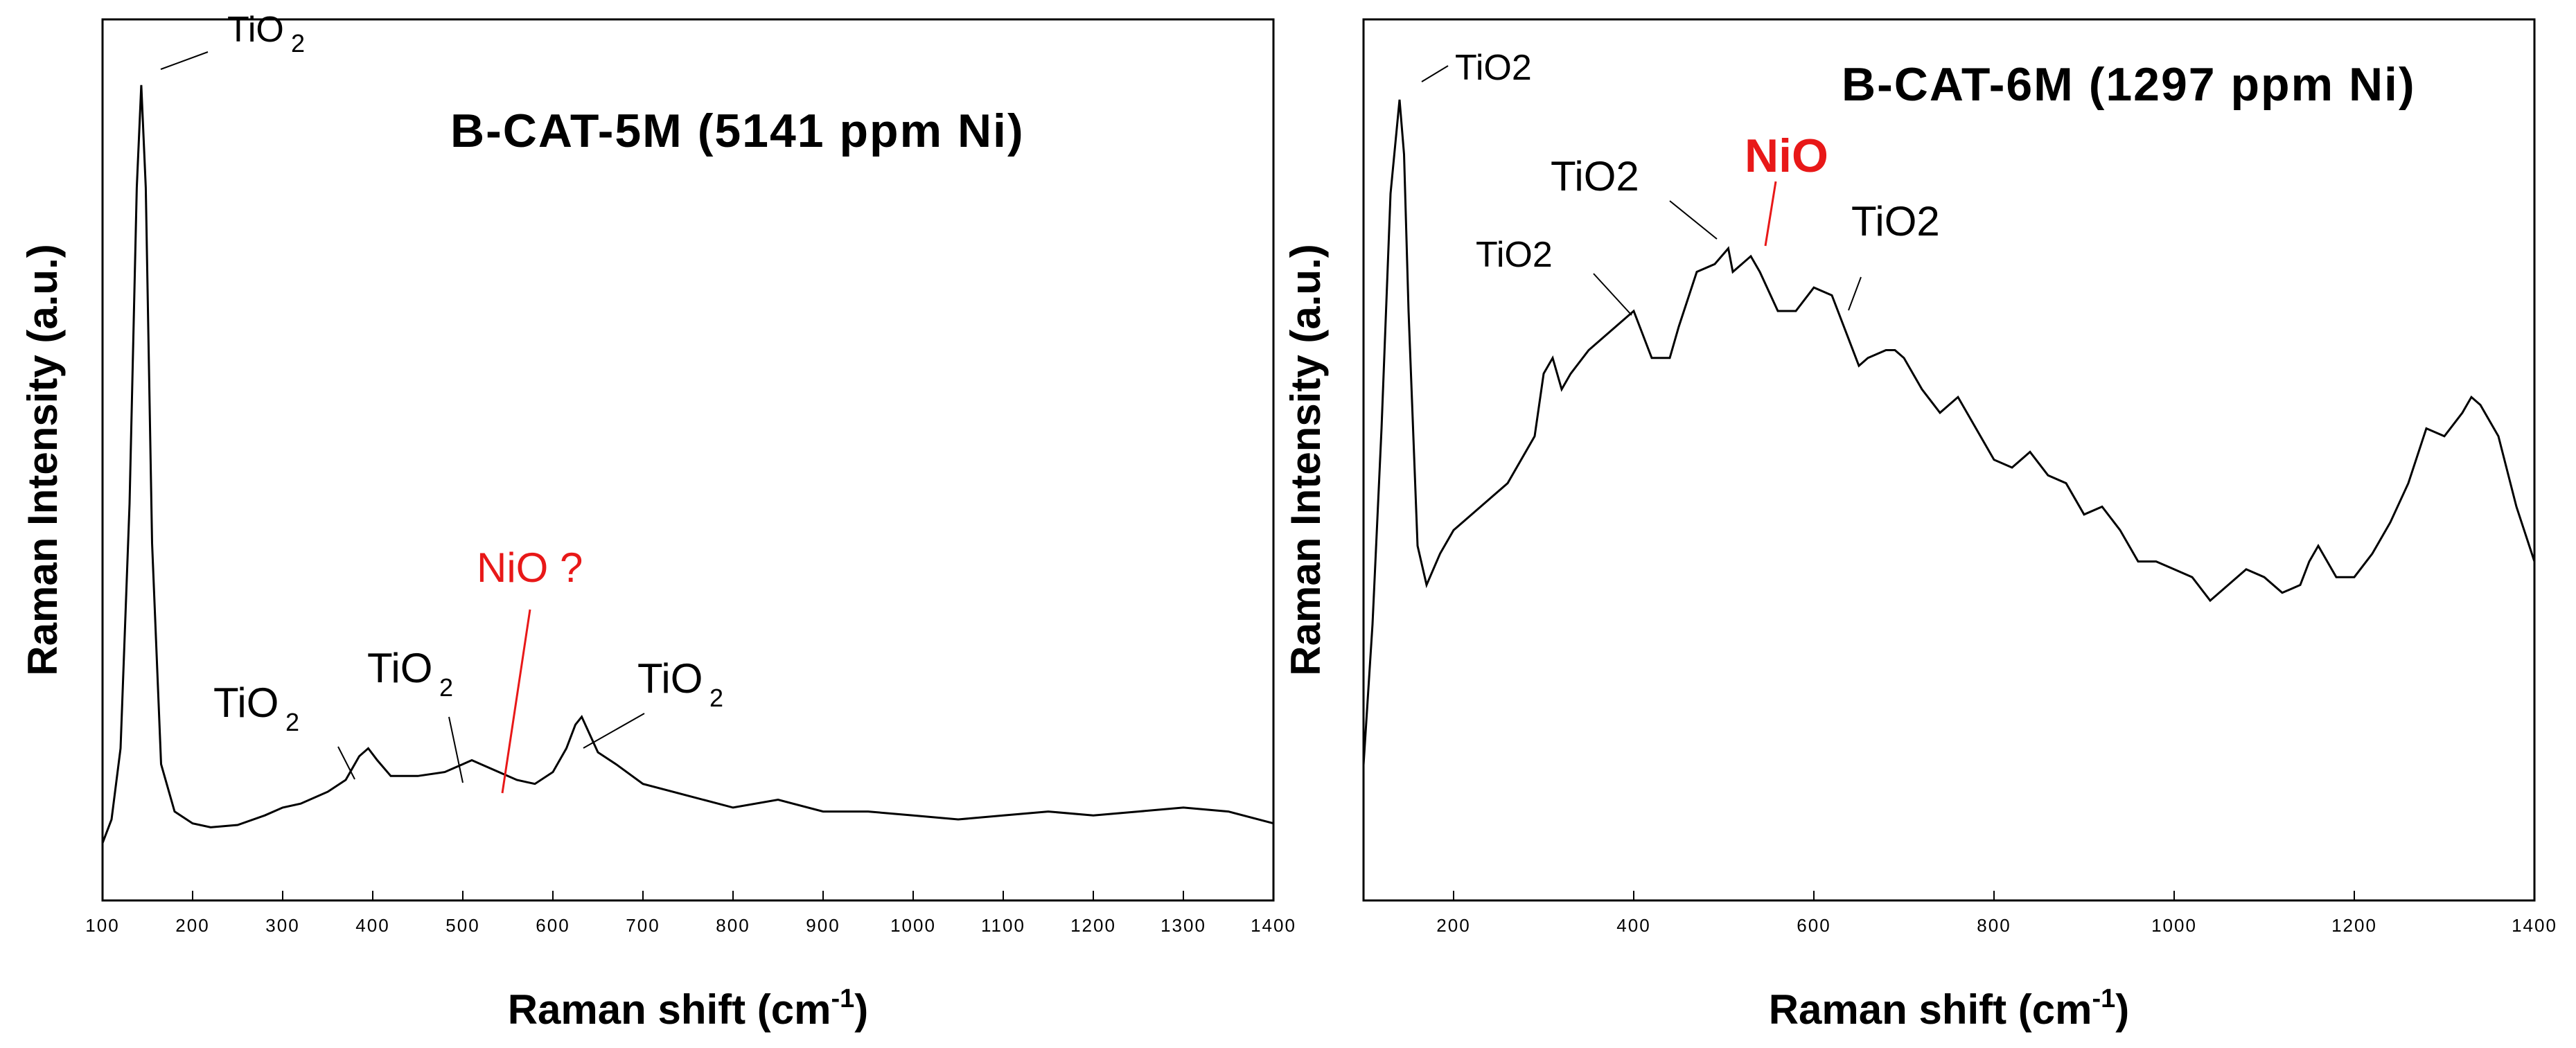  I want to click on left-x-axis-title: Raman shift (cm-1), so click(688, 1008).